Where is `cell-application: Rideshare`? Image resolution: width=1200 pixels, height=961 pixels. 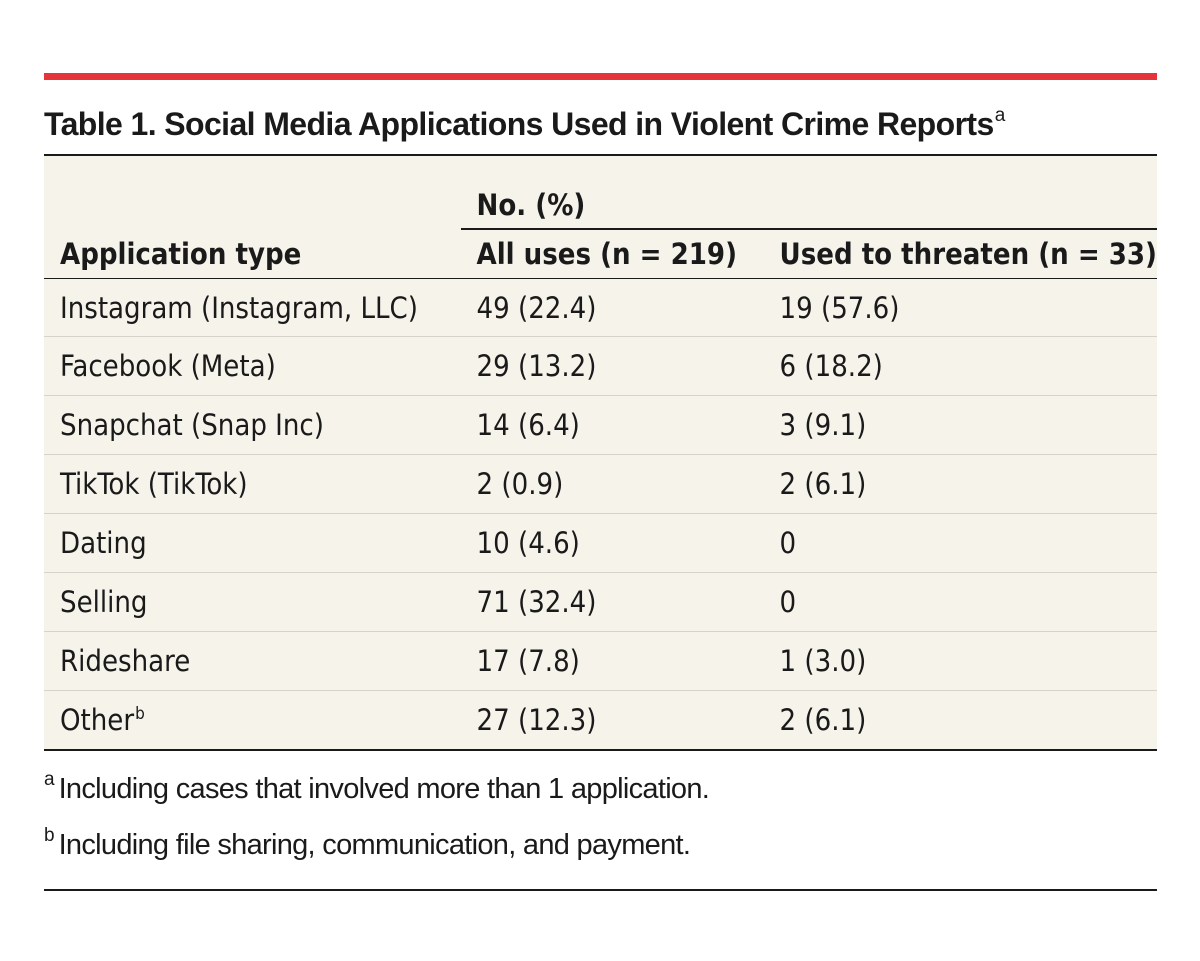
cell-application: Rideshare is located at coordinates (252, 661).